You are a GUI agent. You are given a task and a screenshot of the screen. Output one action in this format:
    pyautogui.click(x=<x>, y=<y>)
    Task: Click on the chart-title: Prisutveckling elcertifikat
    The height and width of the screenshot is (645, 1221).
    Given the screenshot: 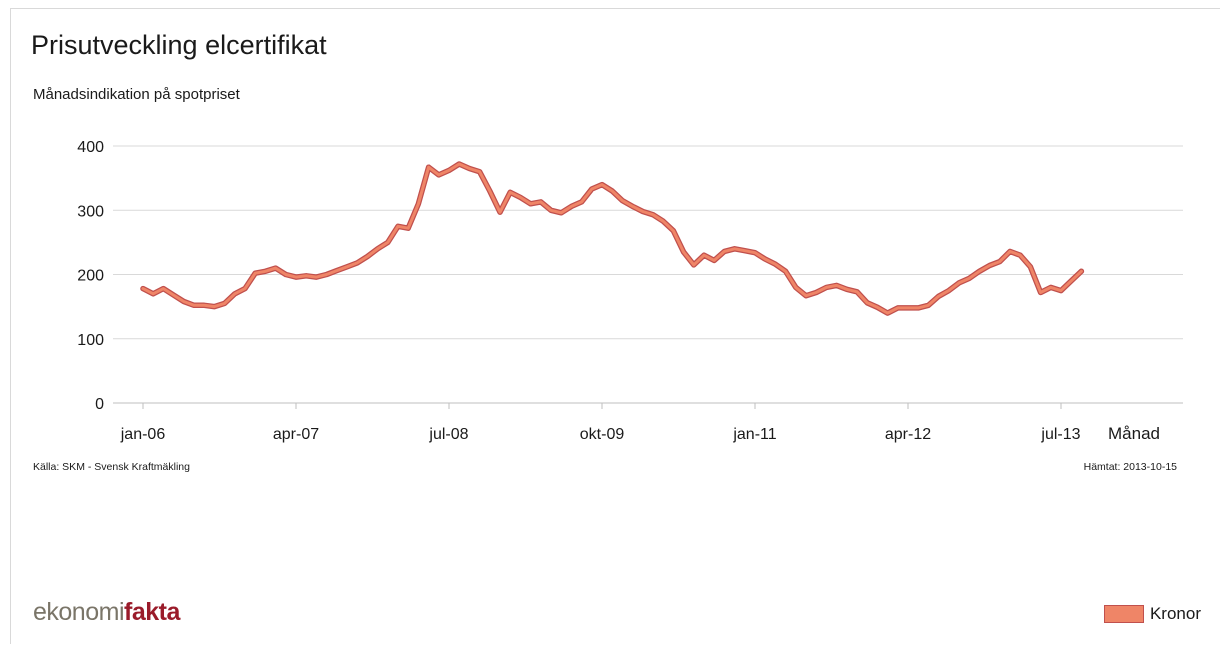 What is the action you would take?
    pyautogui.click(x=179, y=45)
    